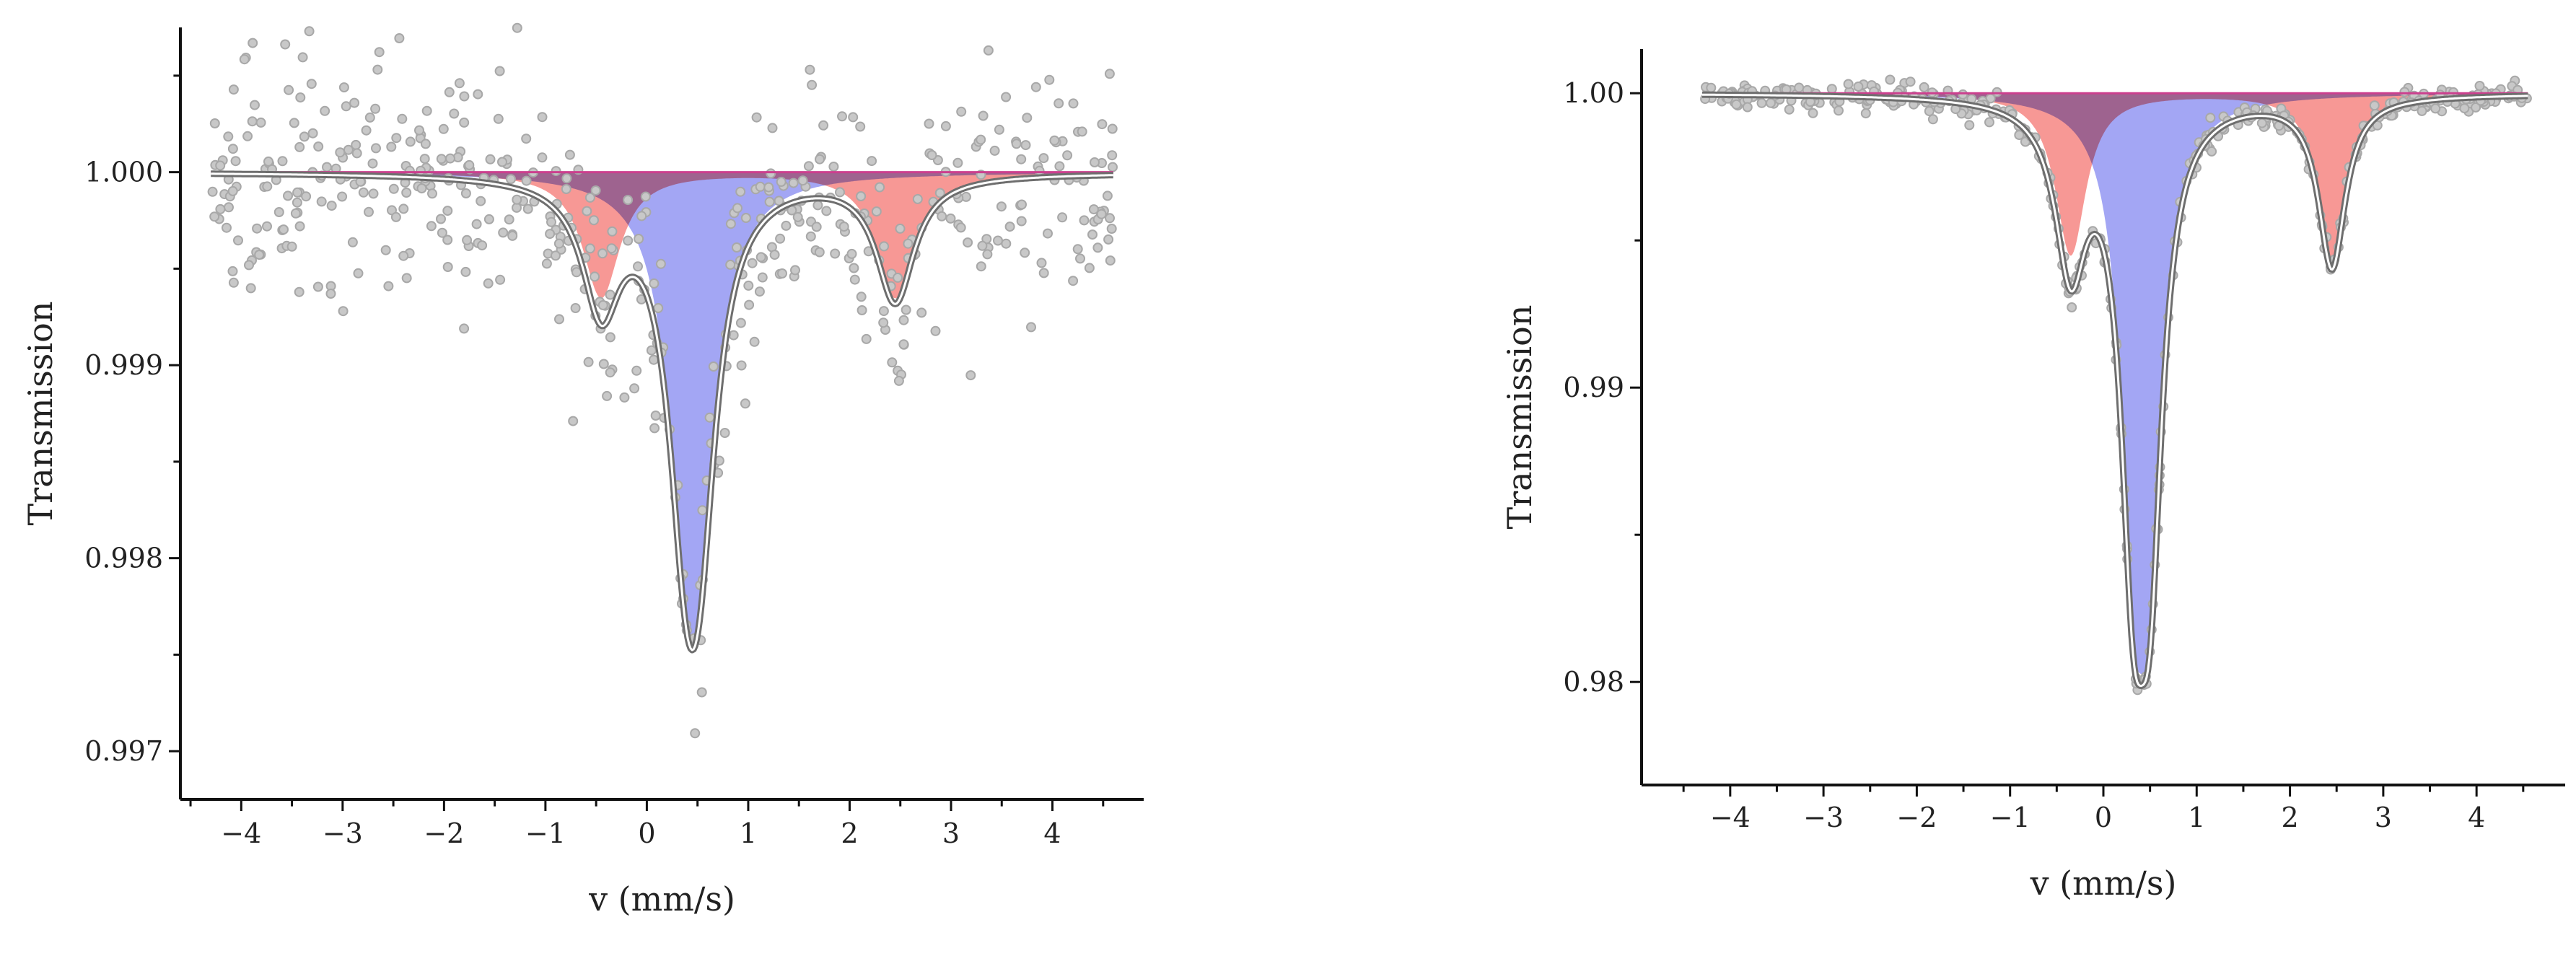 The height and width of the screenshot is (956, 2576). Describe the element at coordinates (1823, 817) in the screenshot. I see `x-tick-label: −3` at that location.